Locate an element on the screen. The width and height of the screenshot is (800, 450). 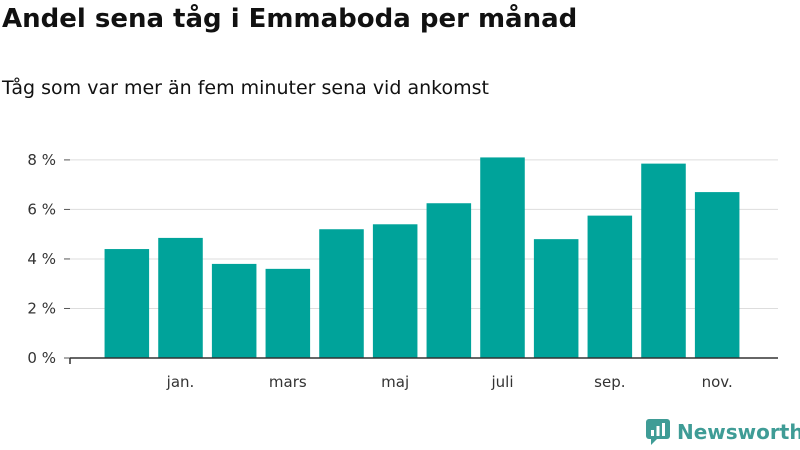
brand-logo: Newsworthy is located at coordinates (722, 432).